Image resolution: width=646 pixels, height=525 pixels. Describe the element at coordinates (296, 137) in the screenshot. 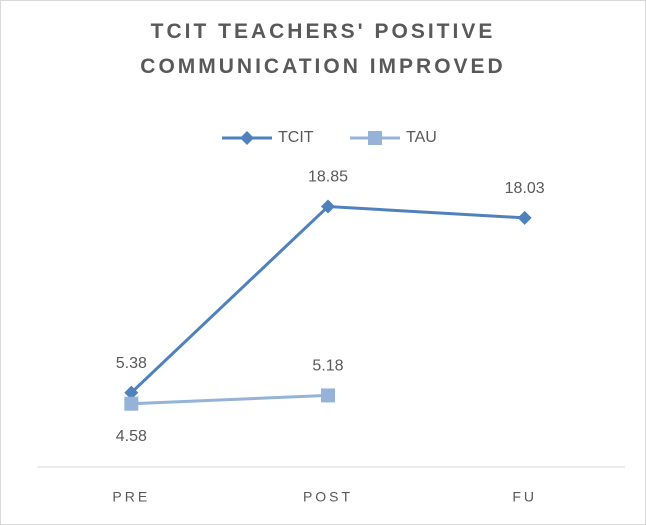

I see `legend-label: TCIT` at that location.